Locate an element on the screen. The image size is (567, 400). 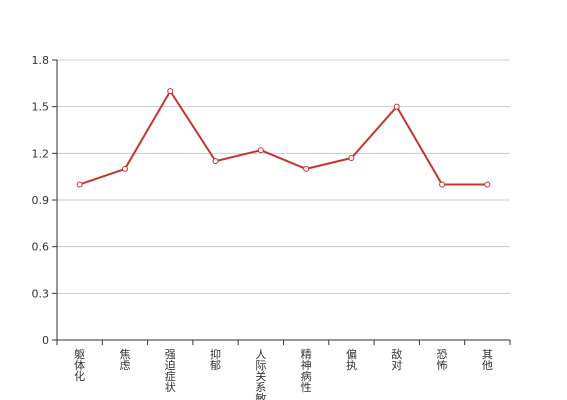
y-tick-label: 0.9 is located at coordinates (41, 200).